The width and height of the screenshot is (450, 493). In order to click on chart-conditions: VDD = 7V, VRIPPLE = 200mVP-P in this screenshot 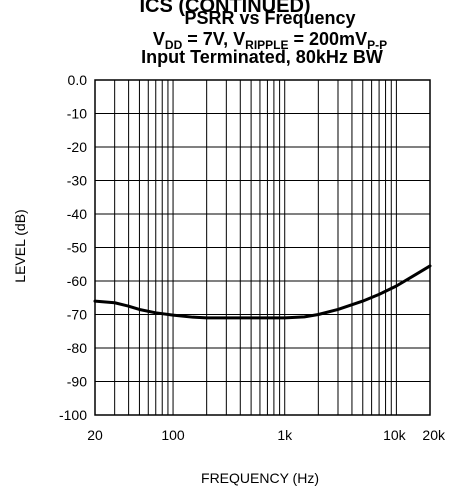, I will do `click(270, 40)`.